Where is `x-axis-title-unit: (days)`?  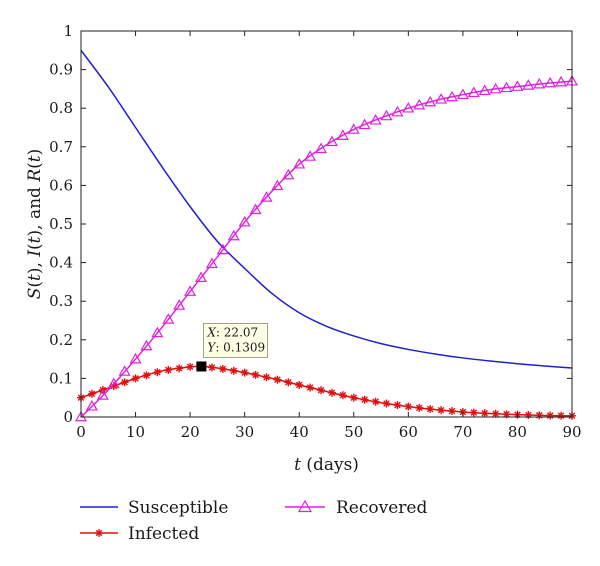
x-axis-title-unit: (days) is located at coordinates (330, 465).